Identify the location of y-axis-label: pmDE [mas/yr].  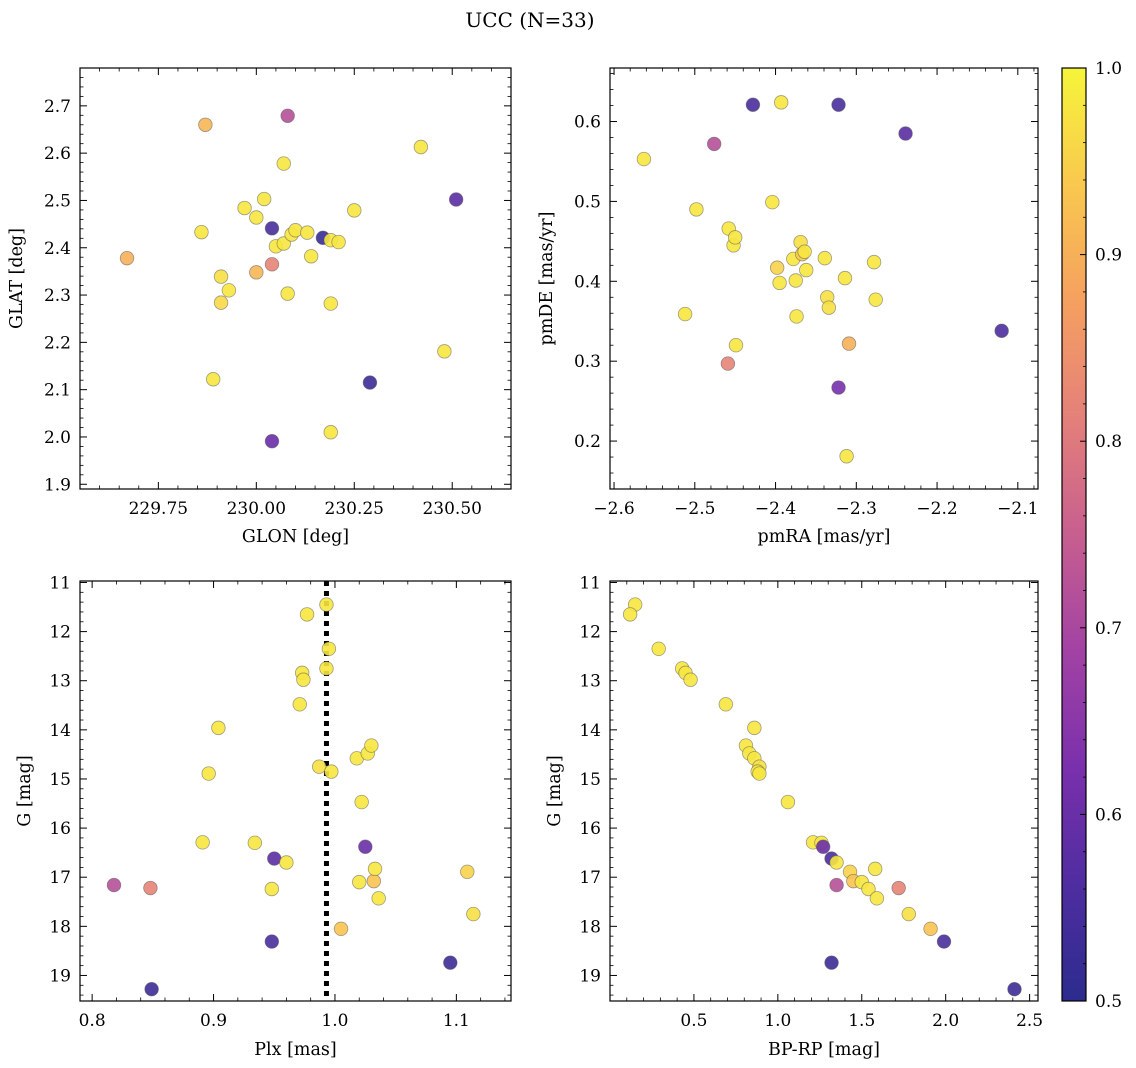
(547, 279).